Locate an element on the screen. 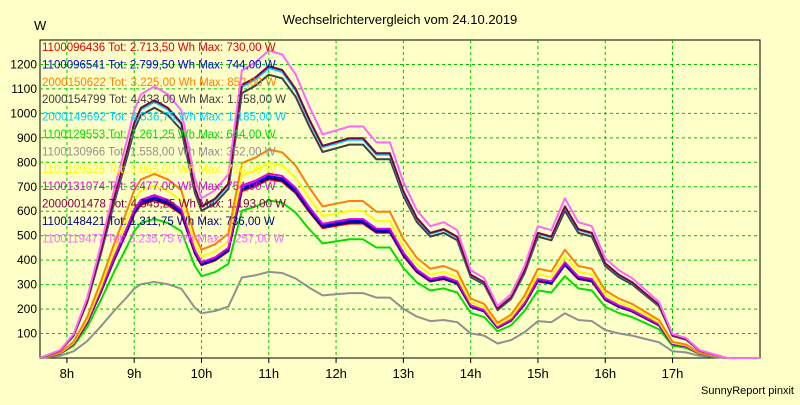  footer-credit: SunnyReport pinxit is located at coordinates (747, 391).